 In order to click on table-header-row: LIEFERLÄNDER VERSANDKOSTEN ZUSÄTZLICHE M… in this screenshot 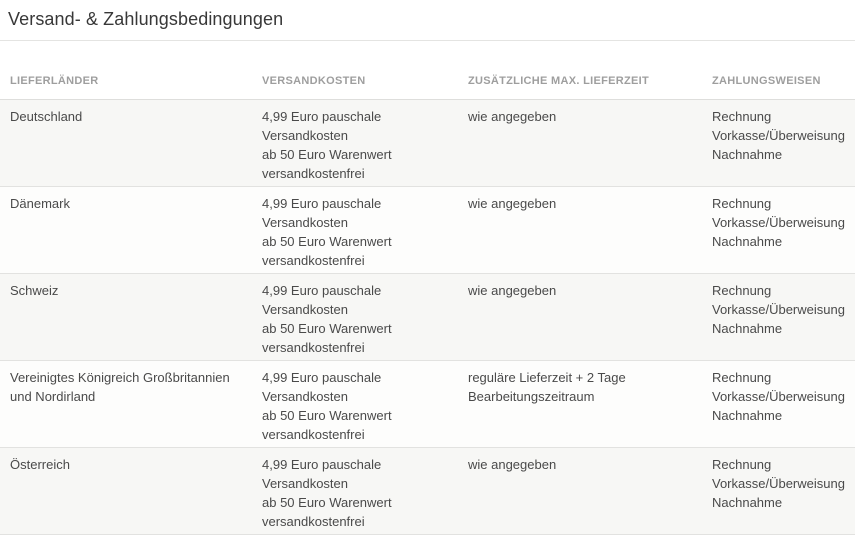, I will do `click(427, 70)`.